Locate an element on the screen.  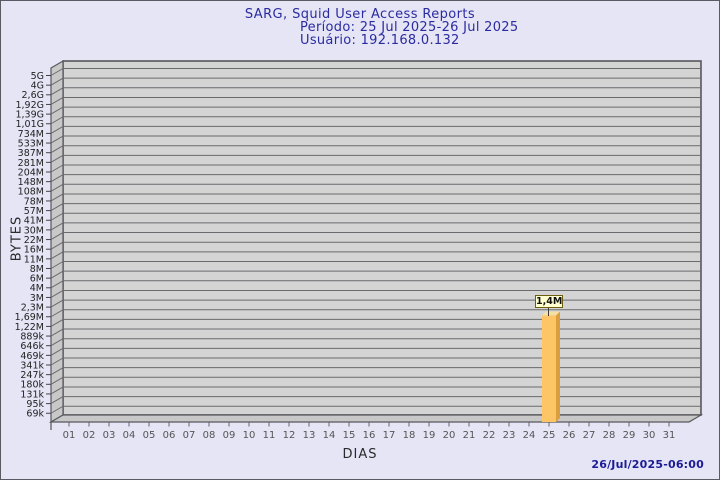
x-tick-label: 21 is located at coordinates (469, 435).